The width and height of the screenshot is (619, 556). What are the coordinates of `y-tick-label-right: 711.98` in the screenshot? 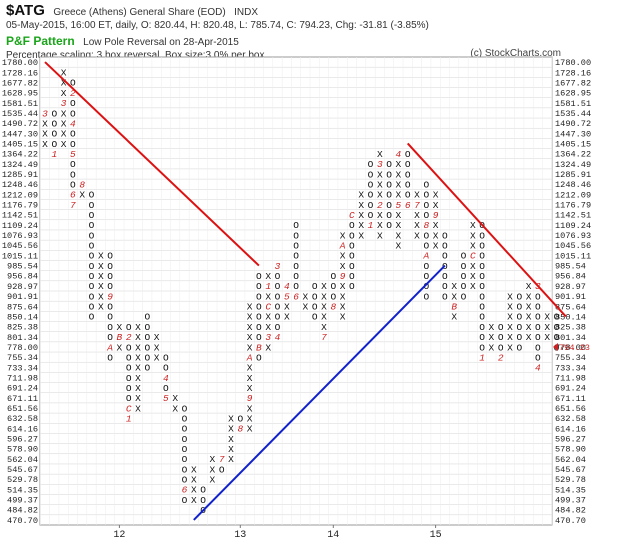 It's located at (570, 378).